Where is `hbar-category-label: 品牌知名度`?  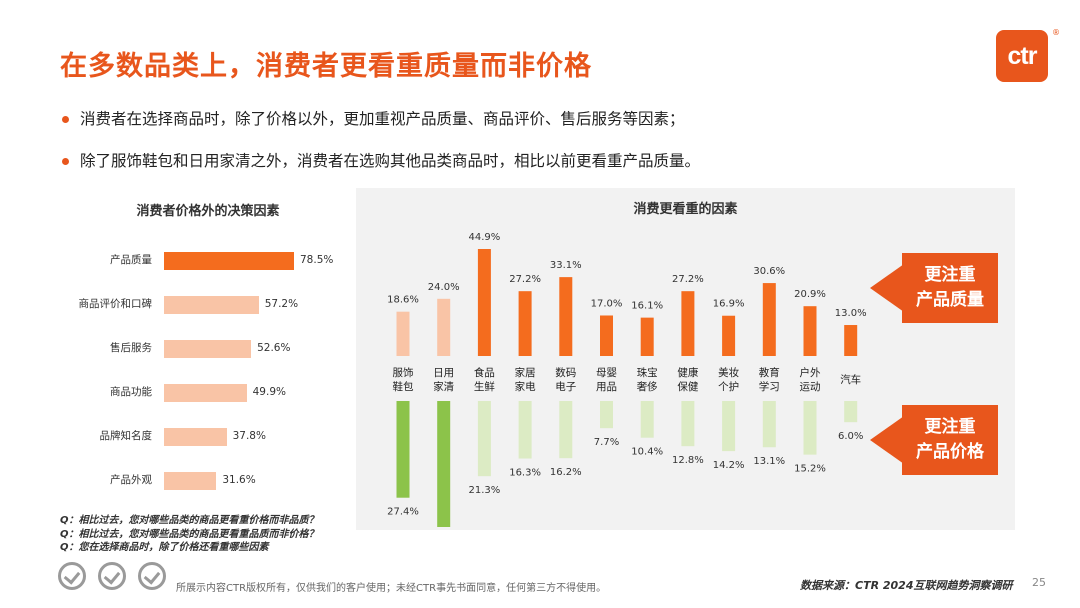
hbar-category-label: 品牌知名度 is located at coordinates (126, 436).